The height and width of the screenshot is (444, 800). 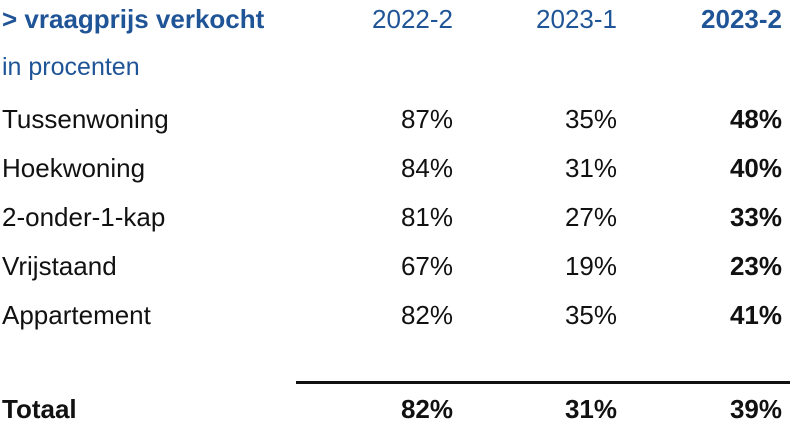 What do you see at coordinates (755, 168) in the screenshot?
I see `cell-hoekwoning-2023-2: 40%` at bounding box center [755, 168].